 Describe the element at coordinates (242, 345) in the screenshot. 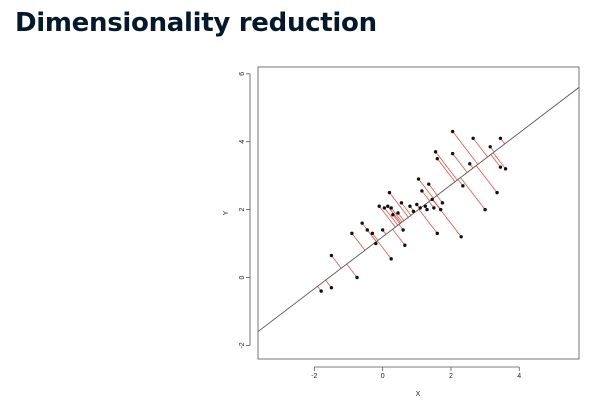

I see `y-tick-label: -2` at that location.